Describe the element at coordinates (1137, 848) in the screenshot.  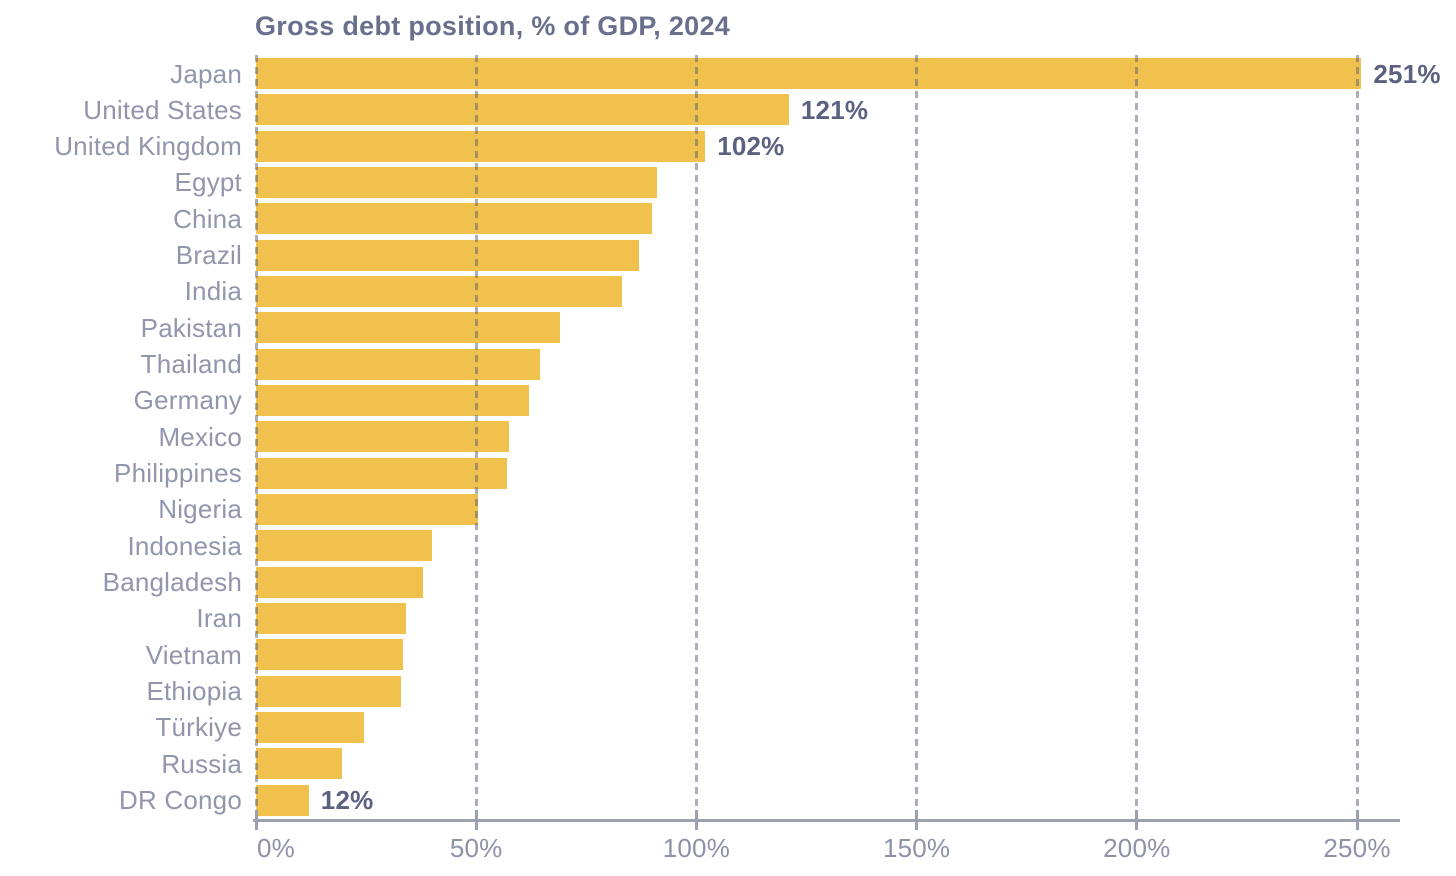
I see `x-tick-label: 200%` at that location.